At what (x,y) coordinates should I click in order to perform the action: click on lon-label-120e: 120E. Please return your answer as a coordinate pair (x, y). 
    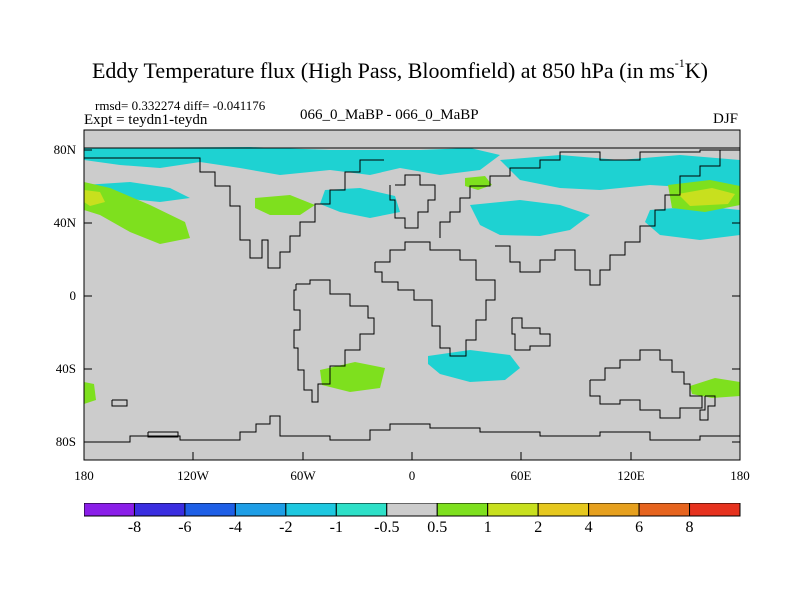
    Looking at the image, I should click on (631, 475).